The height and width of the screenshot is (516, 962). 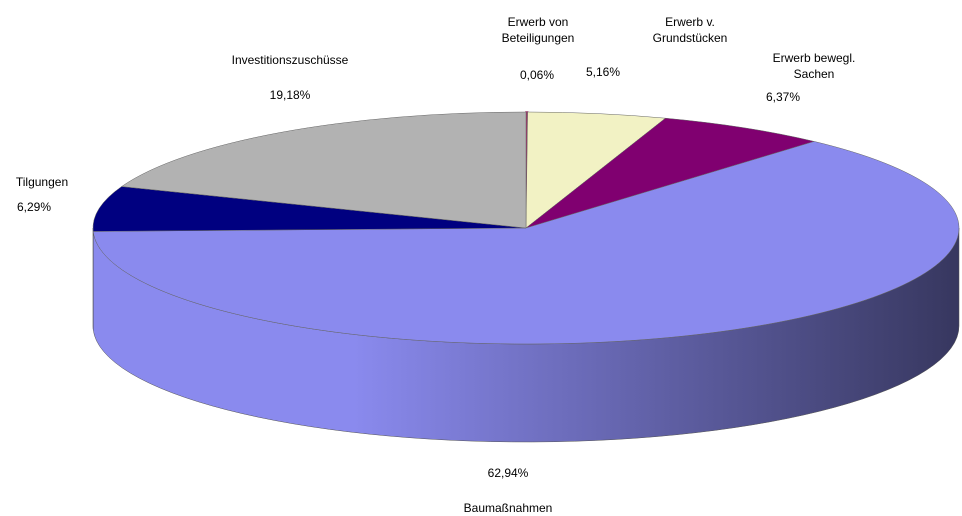 I want to click on category-label: Tilgungen, so click(x=43, y=182).